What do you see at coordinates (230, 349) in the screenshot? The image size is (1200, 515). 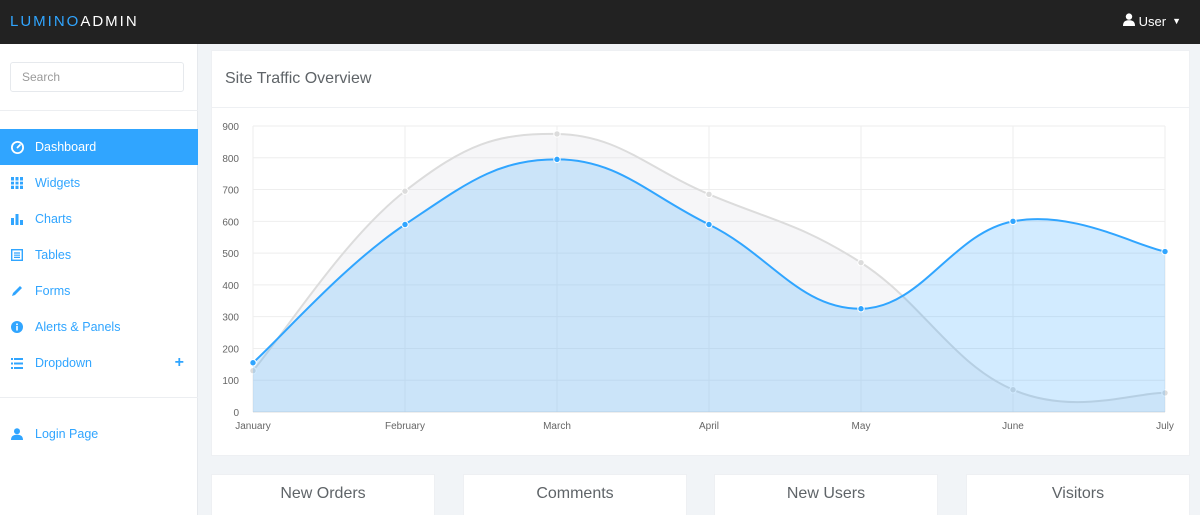 I see `y-tick-label: 200` at bounding box center [230, 349].